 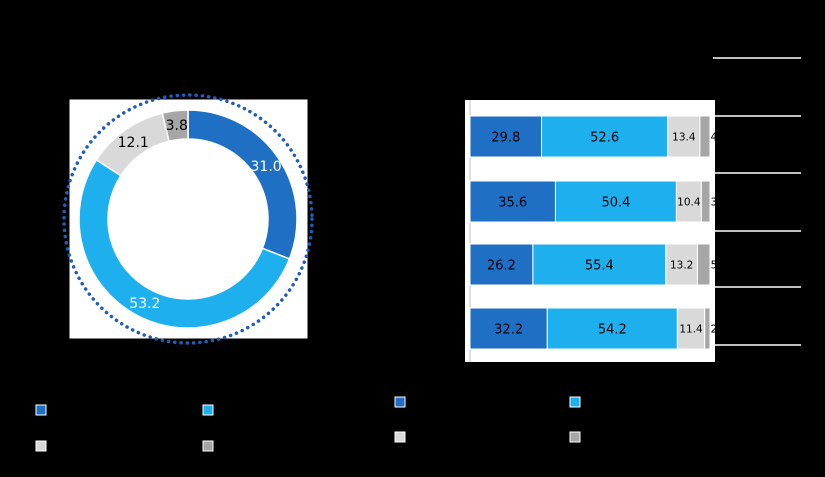 What do you see at coordinates (133, 143) in the screenshot?
I see `donut-value-label: 12.1` at bounding box center [133, 143].